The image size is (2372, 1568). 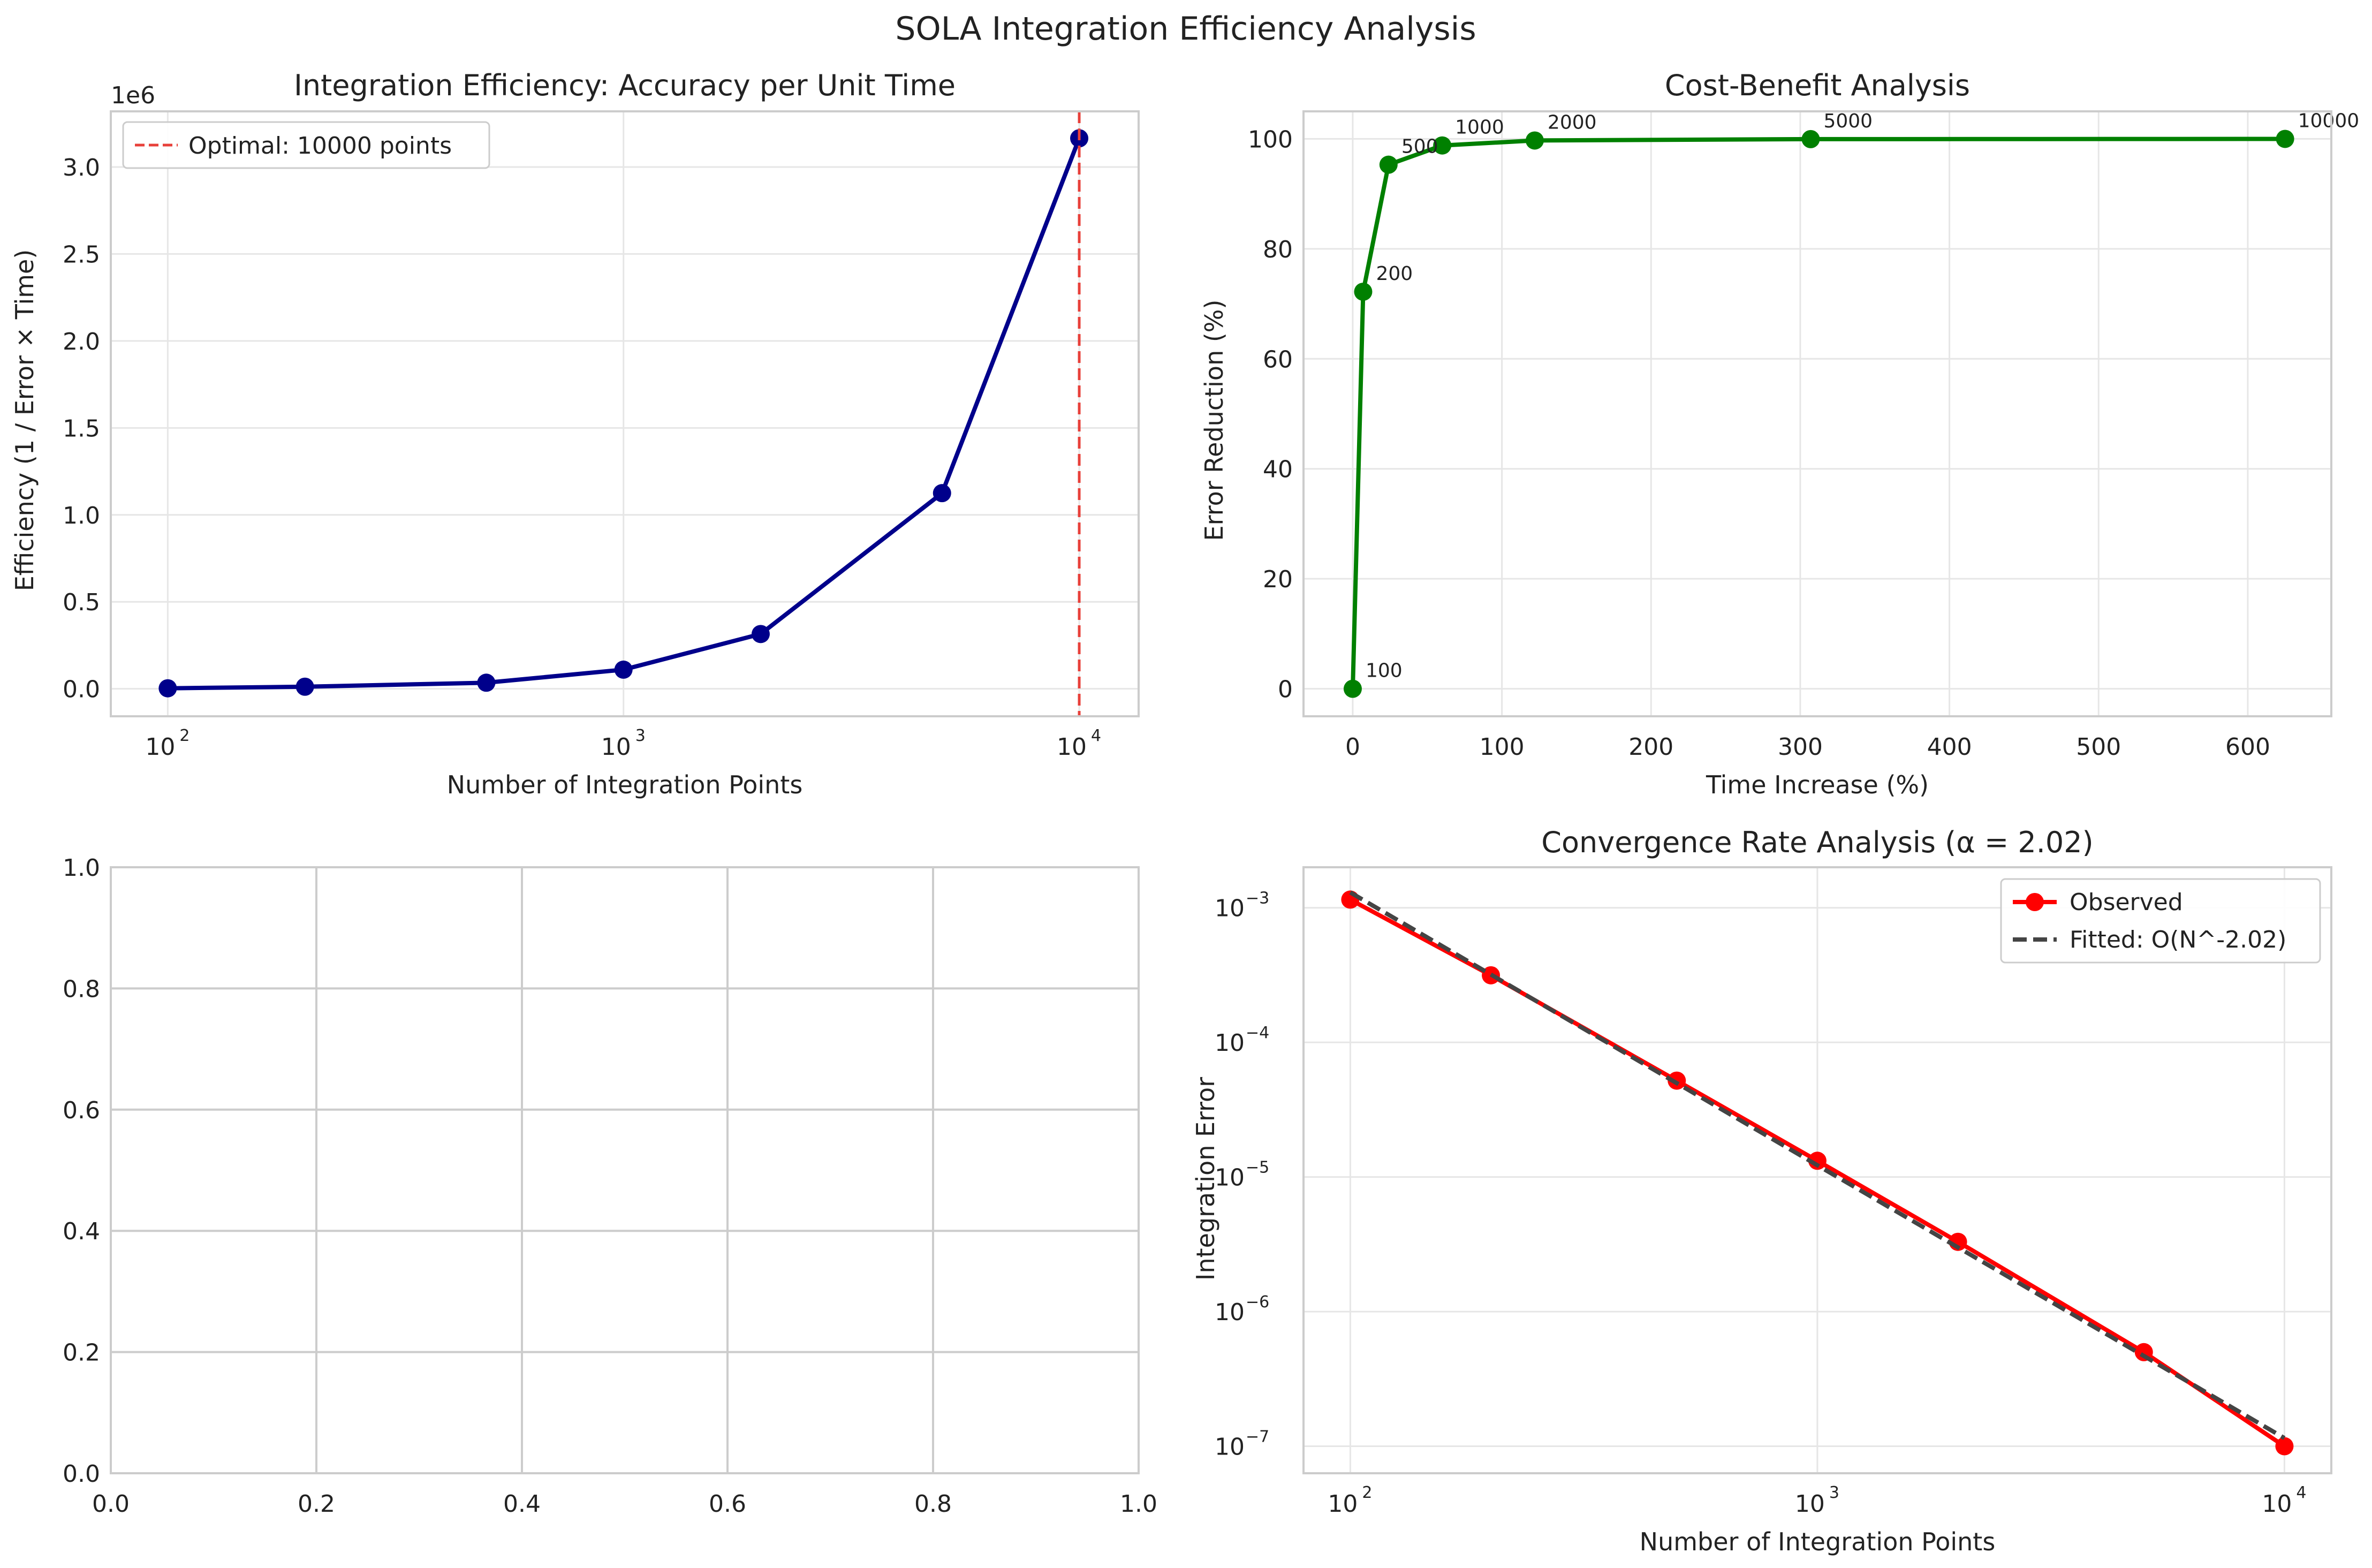 What do you see at coordinates (81, 868) in the screenshot?
I see `y-tick-label: 1.0` at bounding box center [81, 868].